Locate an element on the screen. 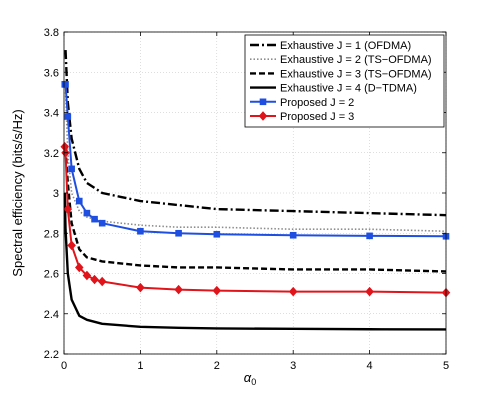 Image resolution: width=491 pixels, height=400 pixels. legend-entry: Exhaustive J = 4 (D−TDMA) is located at coordinates (333, 89).